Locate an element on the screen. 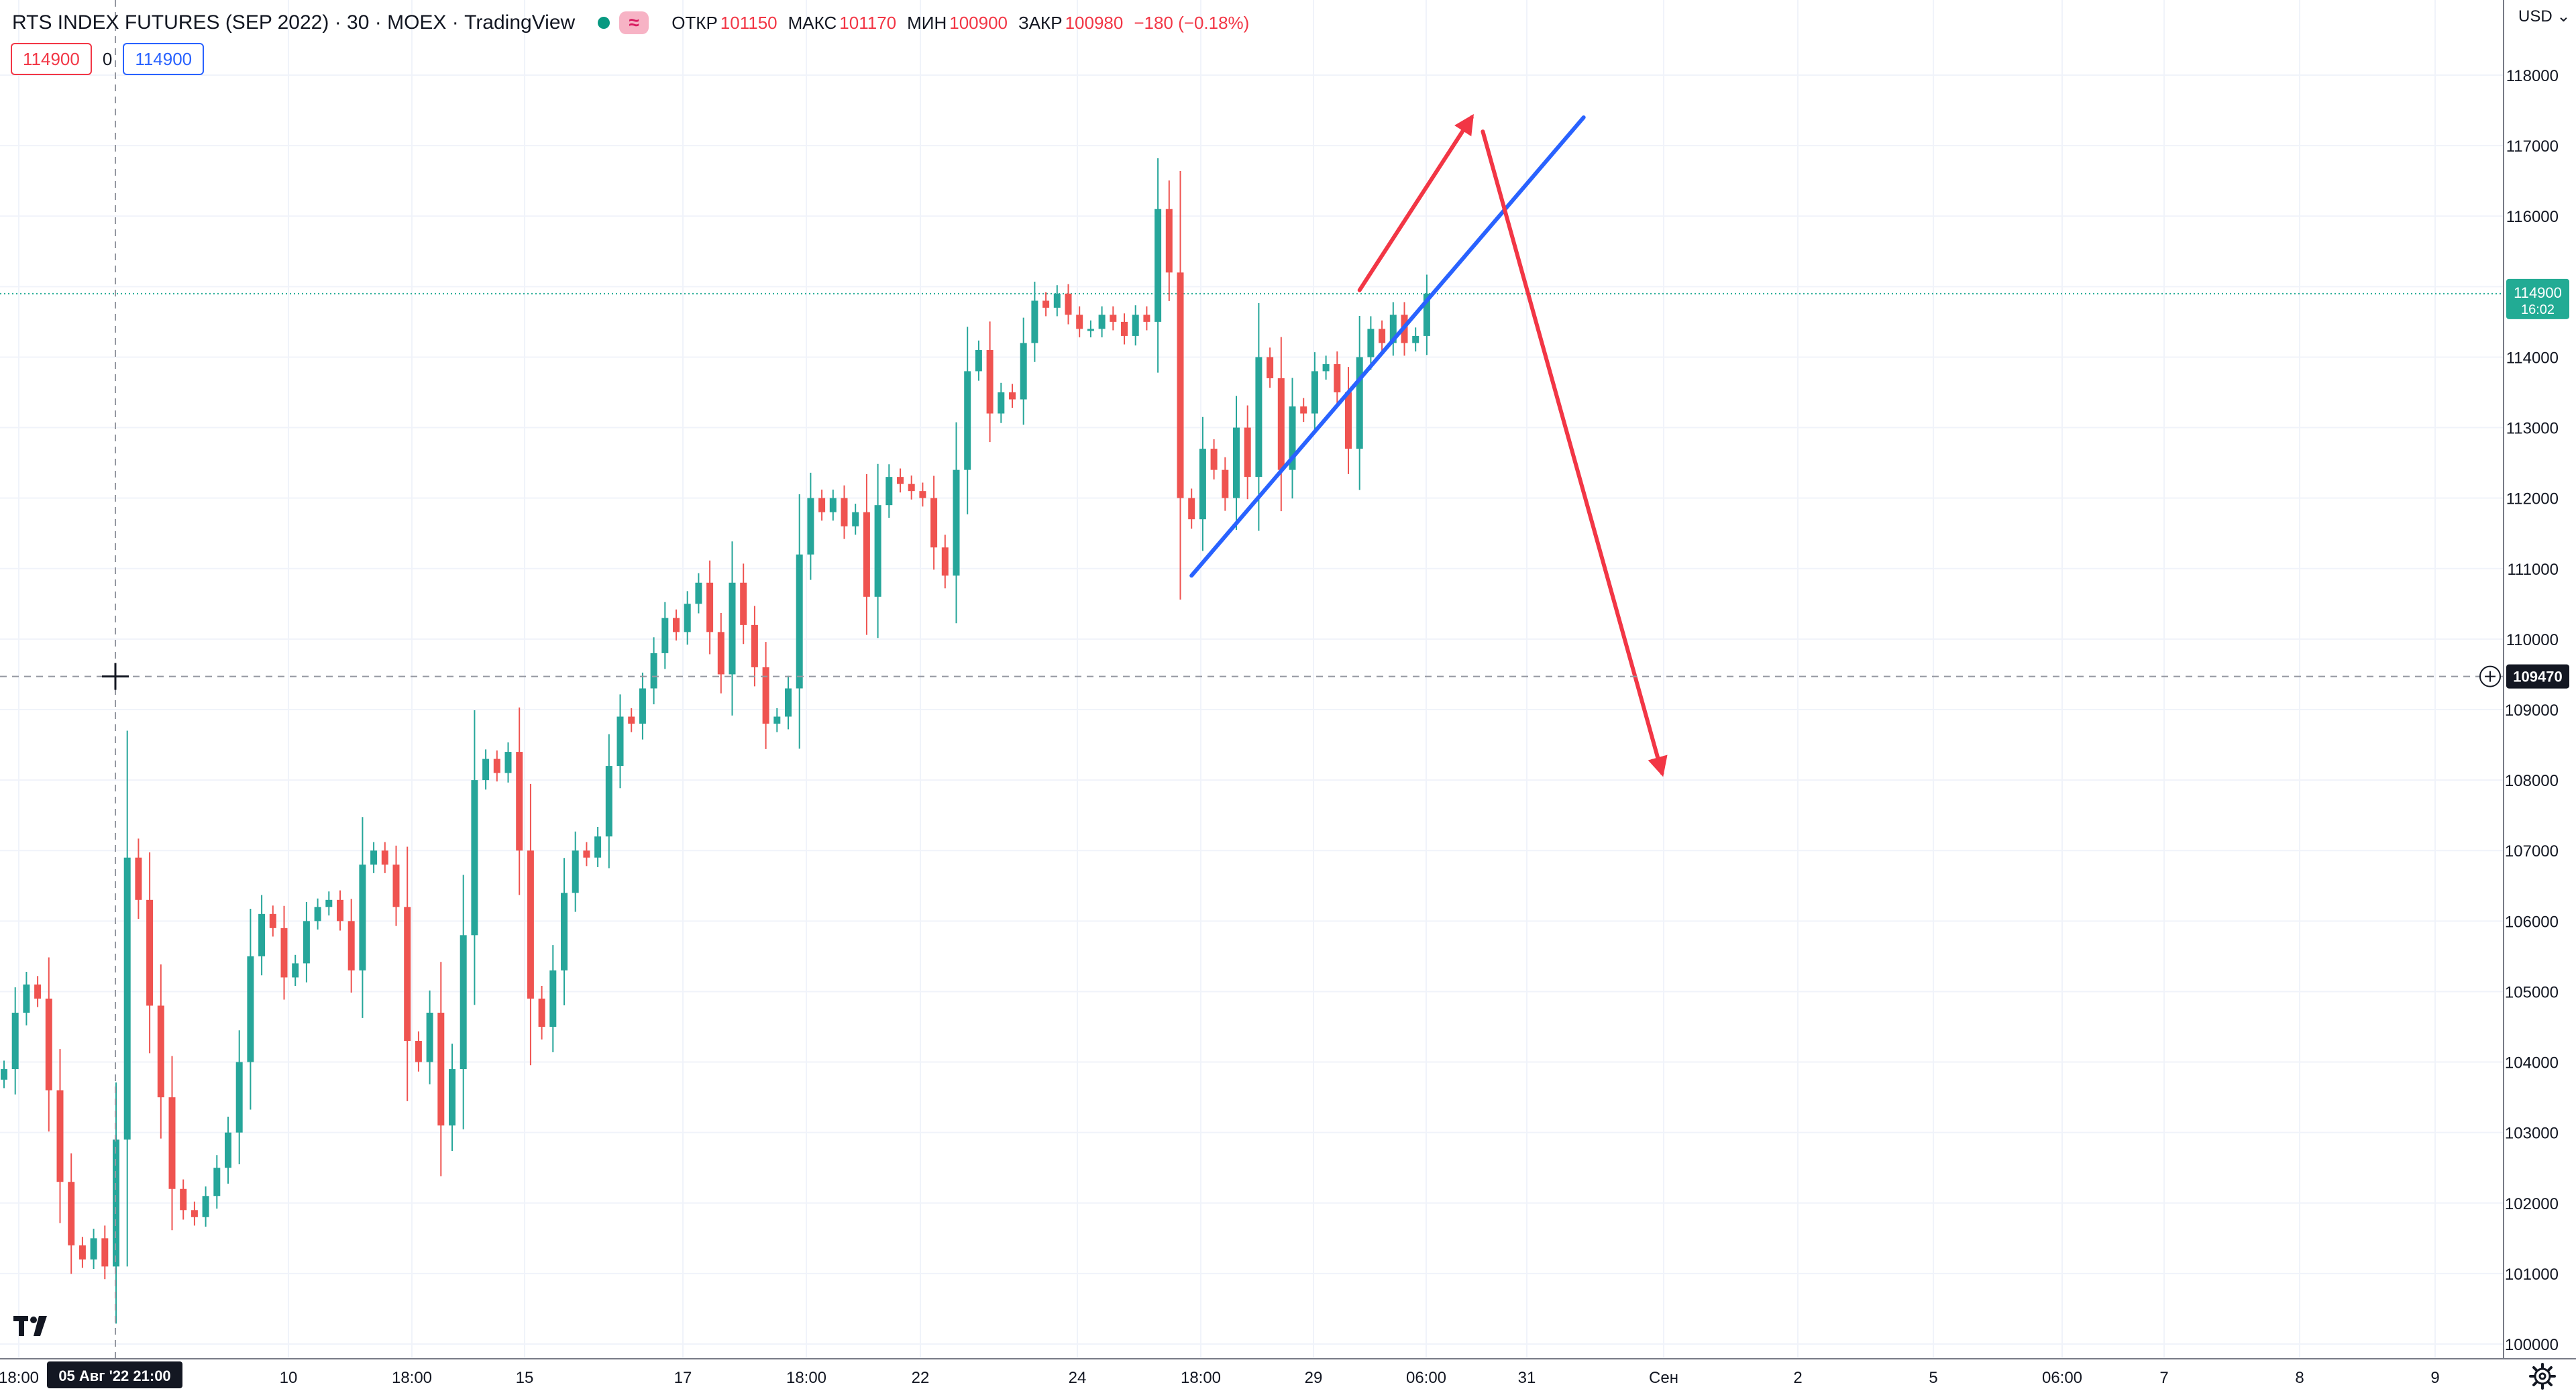  market-status-icon is located at coordinates (604, 23).